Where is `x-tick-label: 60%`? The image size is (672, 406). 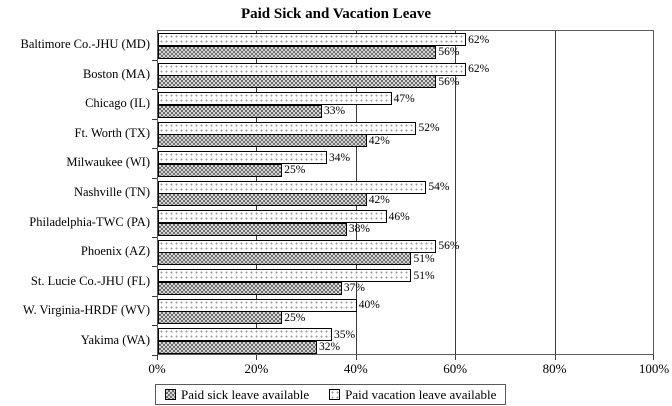
x-tick-label: 60% is located at coordinates (455, 368).